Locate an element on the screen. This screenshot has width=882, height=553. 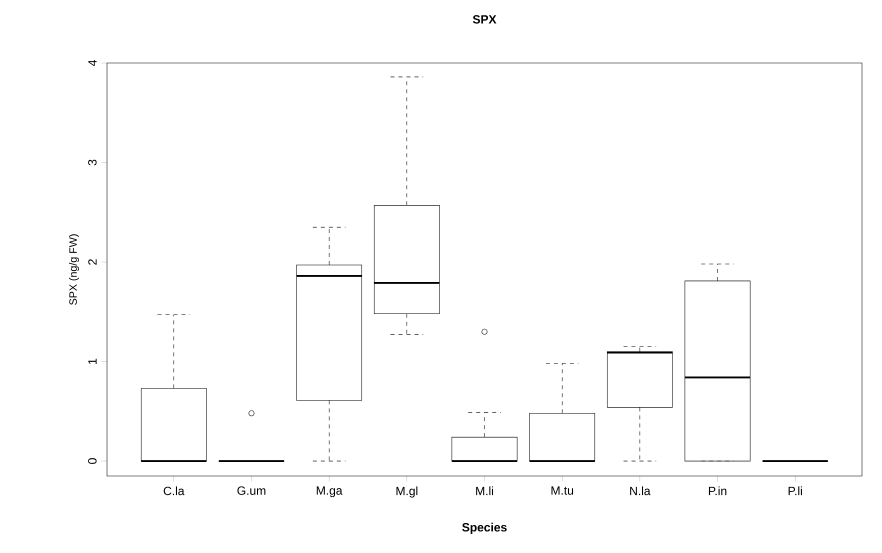
x-tick-label: C.la is located at coordinates (174, 491).